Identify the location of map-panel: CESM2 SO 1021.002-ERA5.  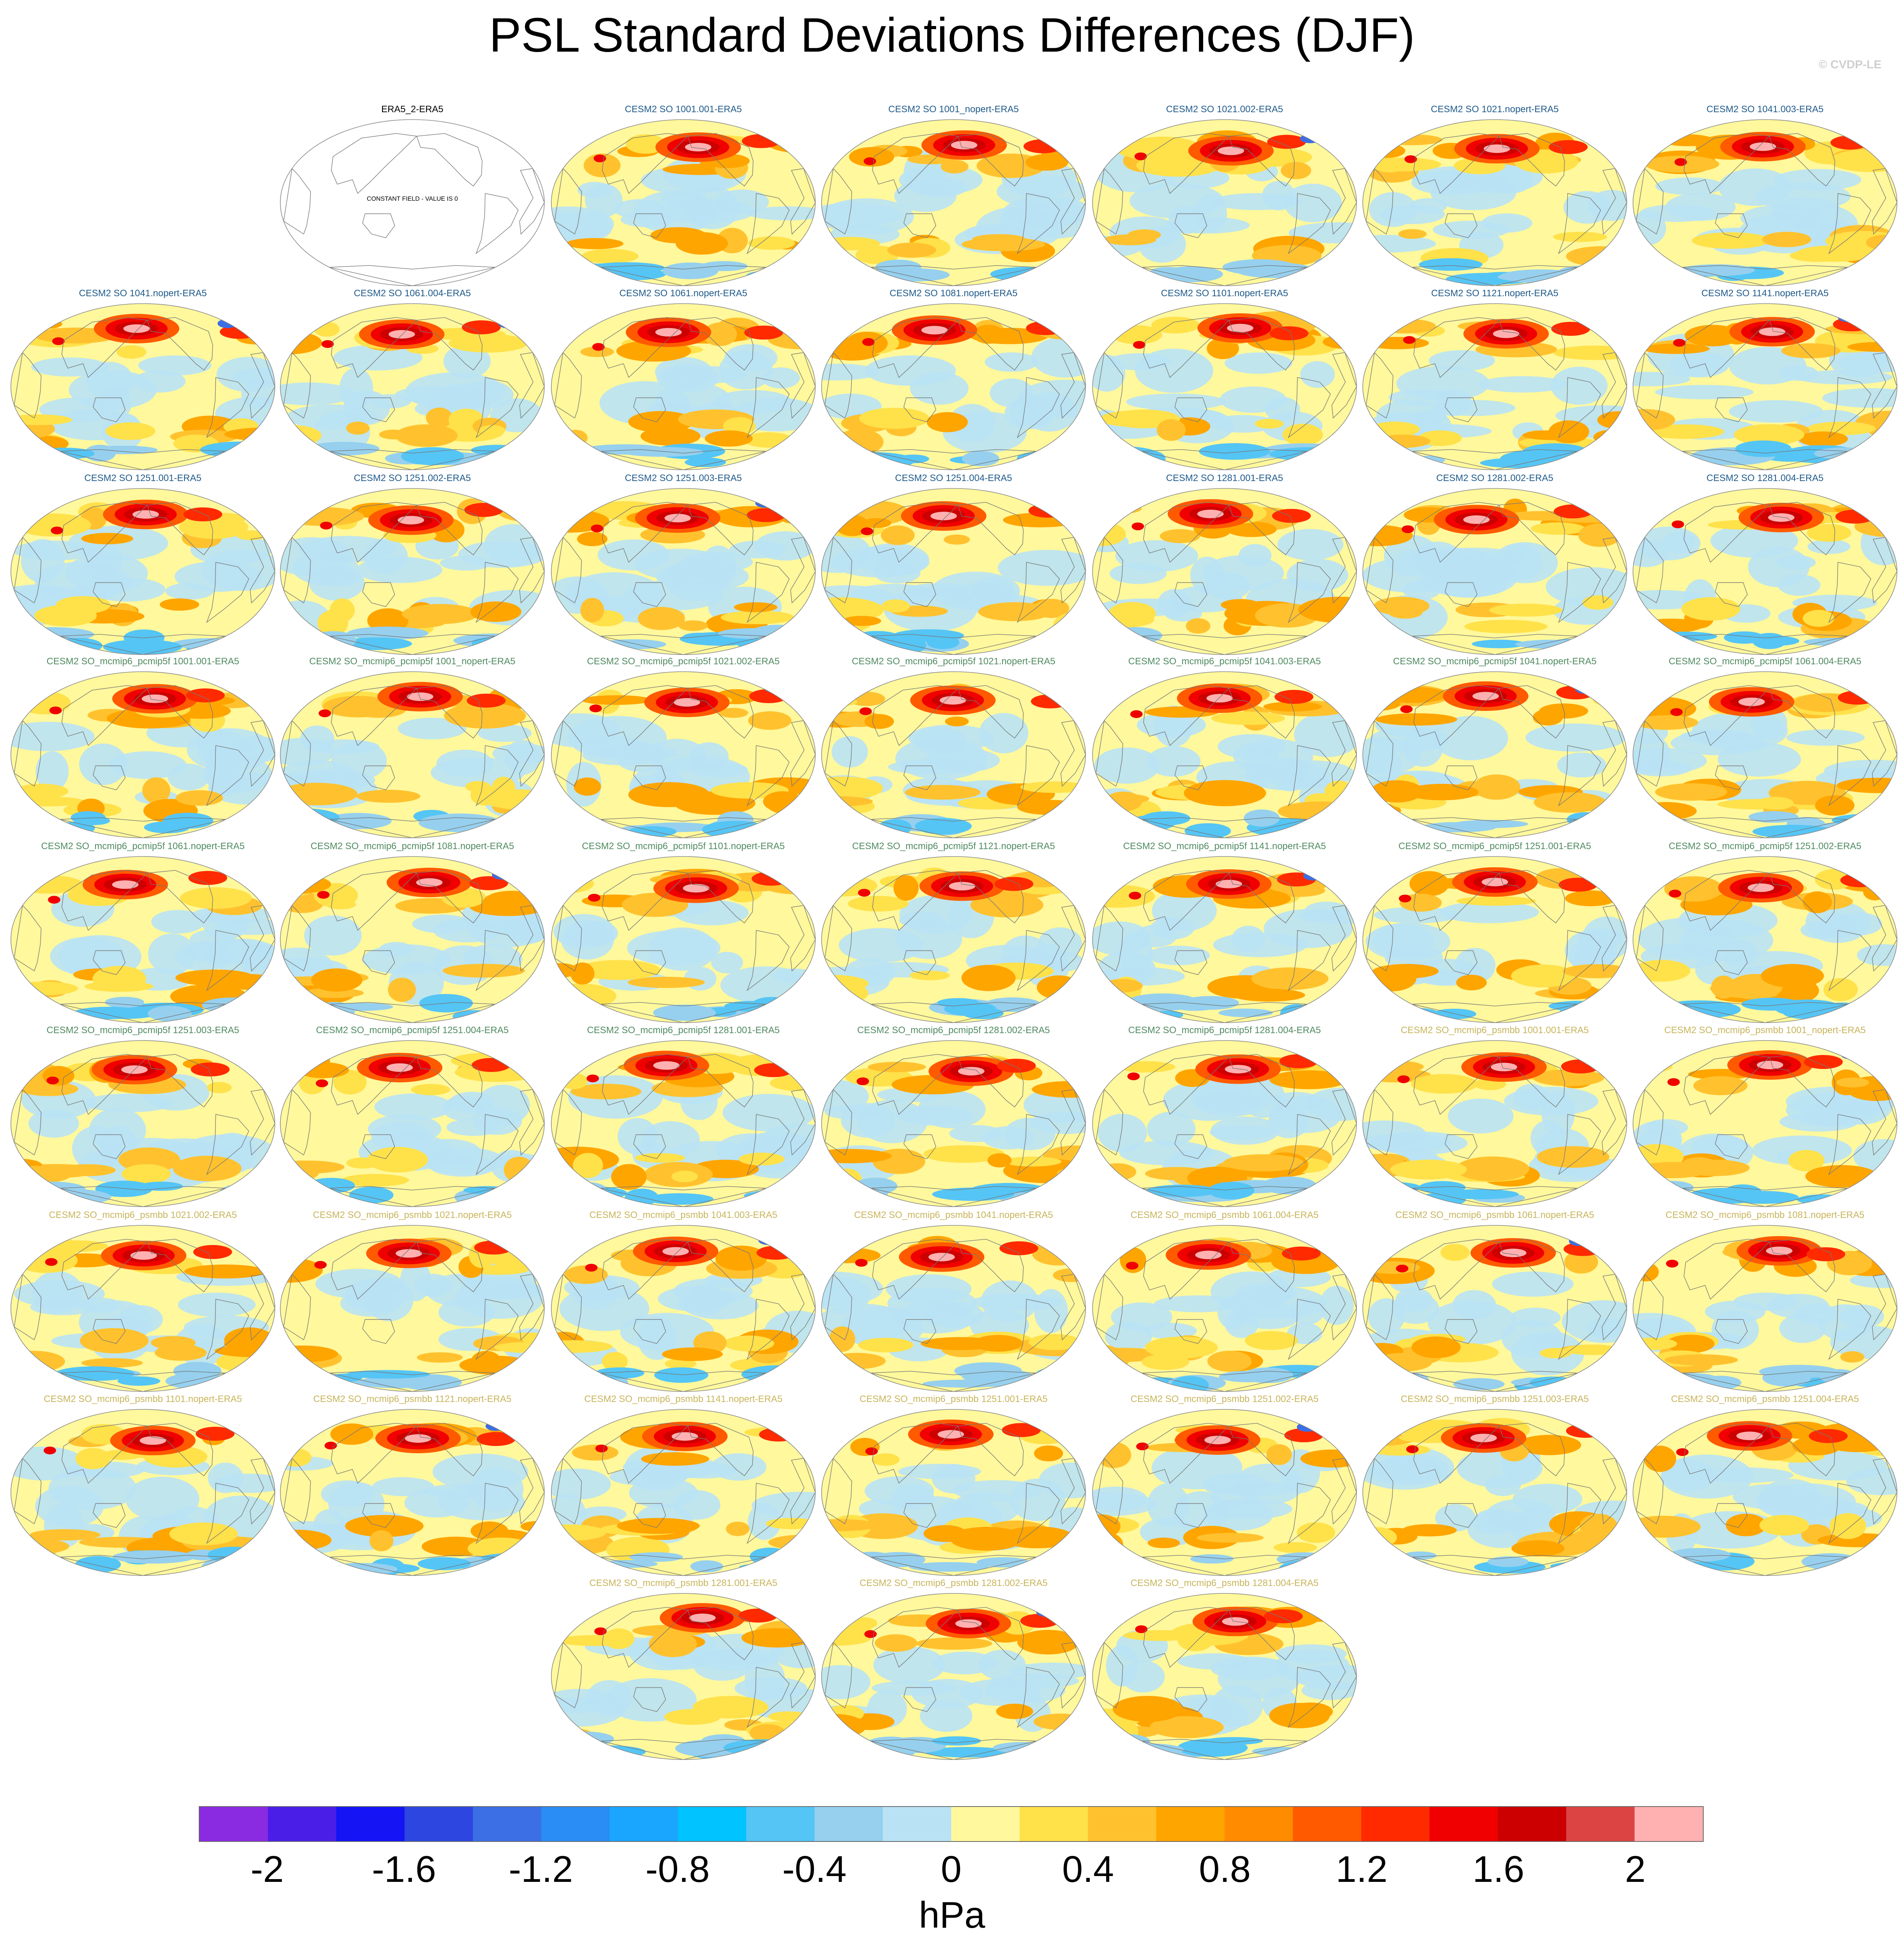
(1224, 196).